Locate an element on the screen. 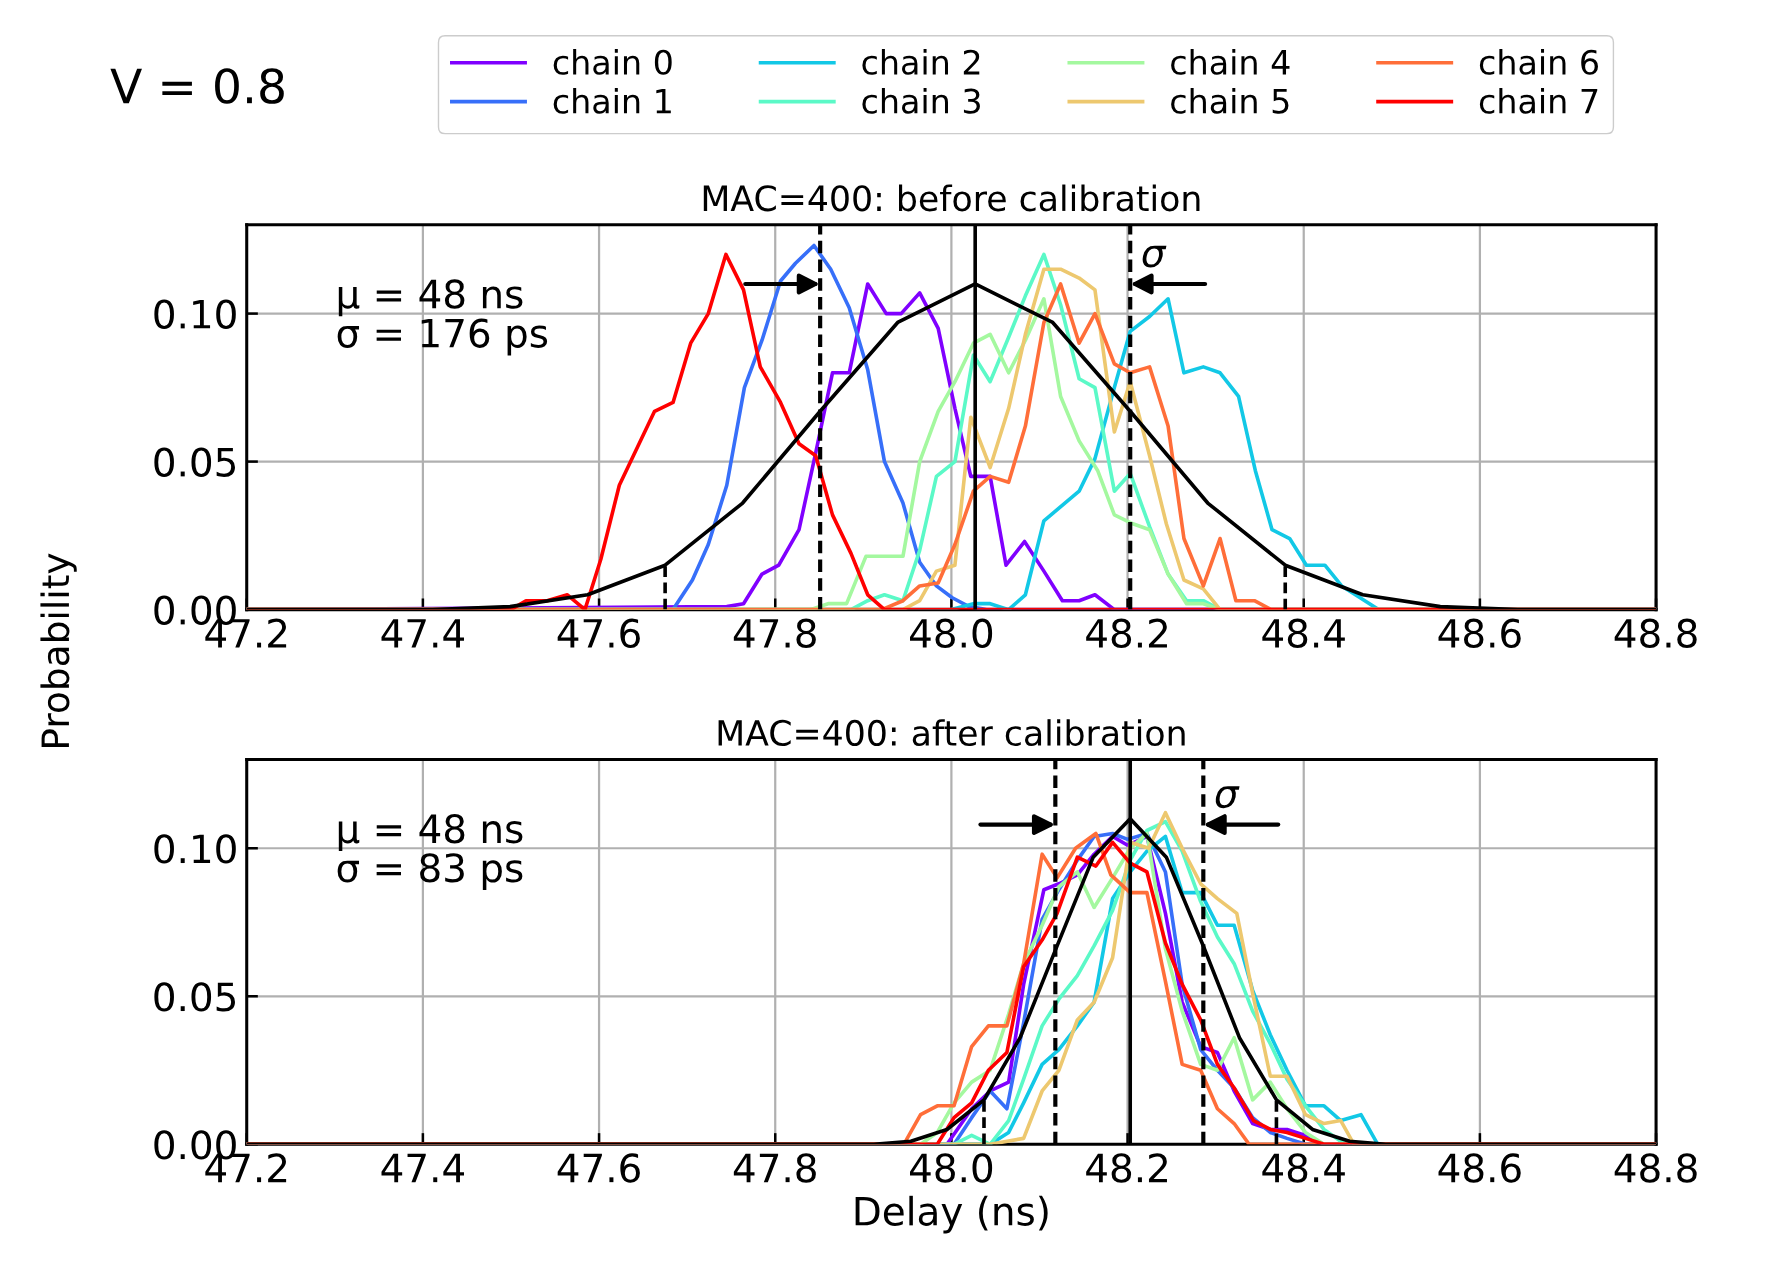 The width and height of the screenshot is (1775, 1270). y-axis-title: Probability is located at coordinates (58, 650).